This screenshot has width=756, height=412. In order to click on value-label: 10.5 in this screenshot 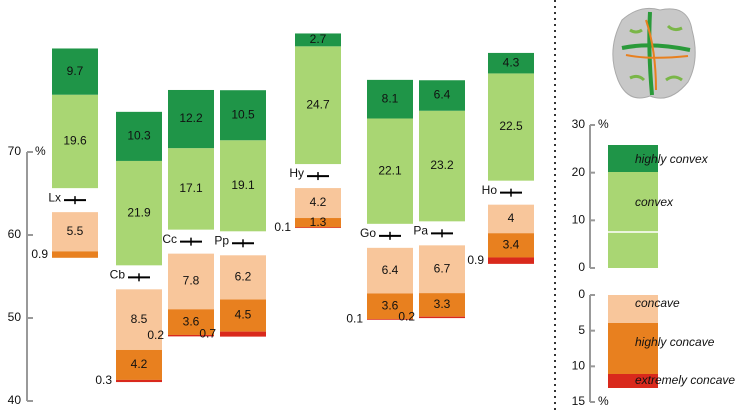, I will do `click(243, 114)`.